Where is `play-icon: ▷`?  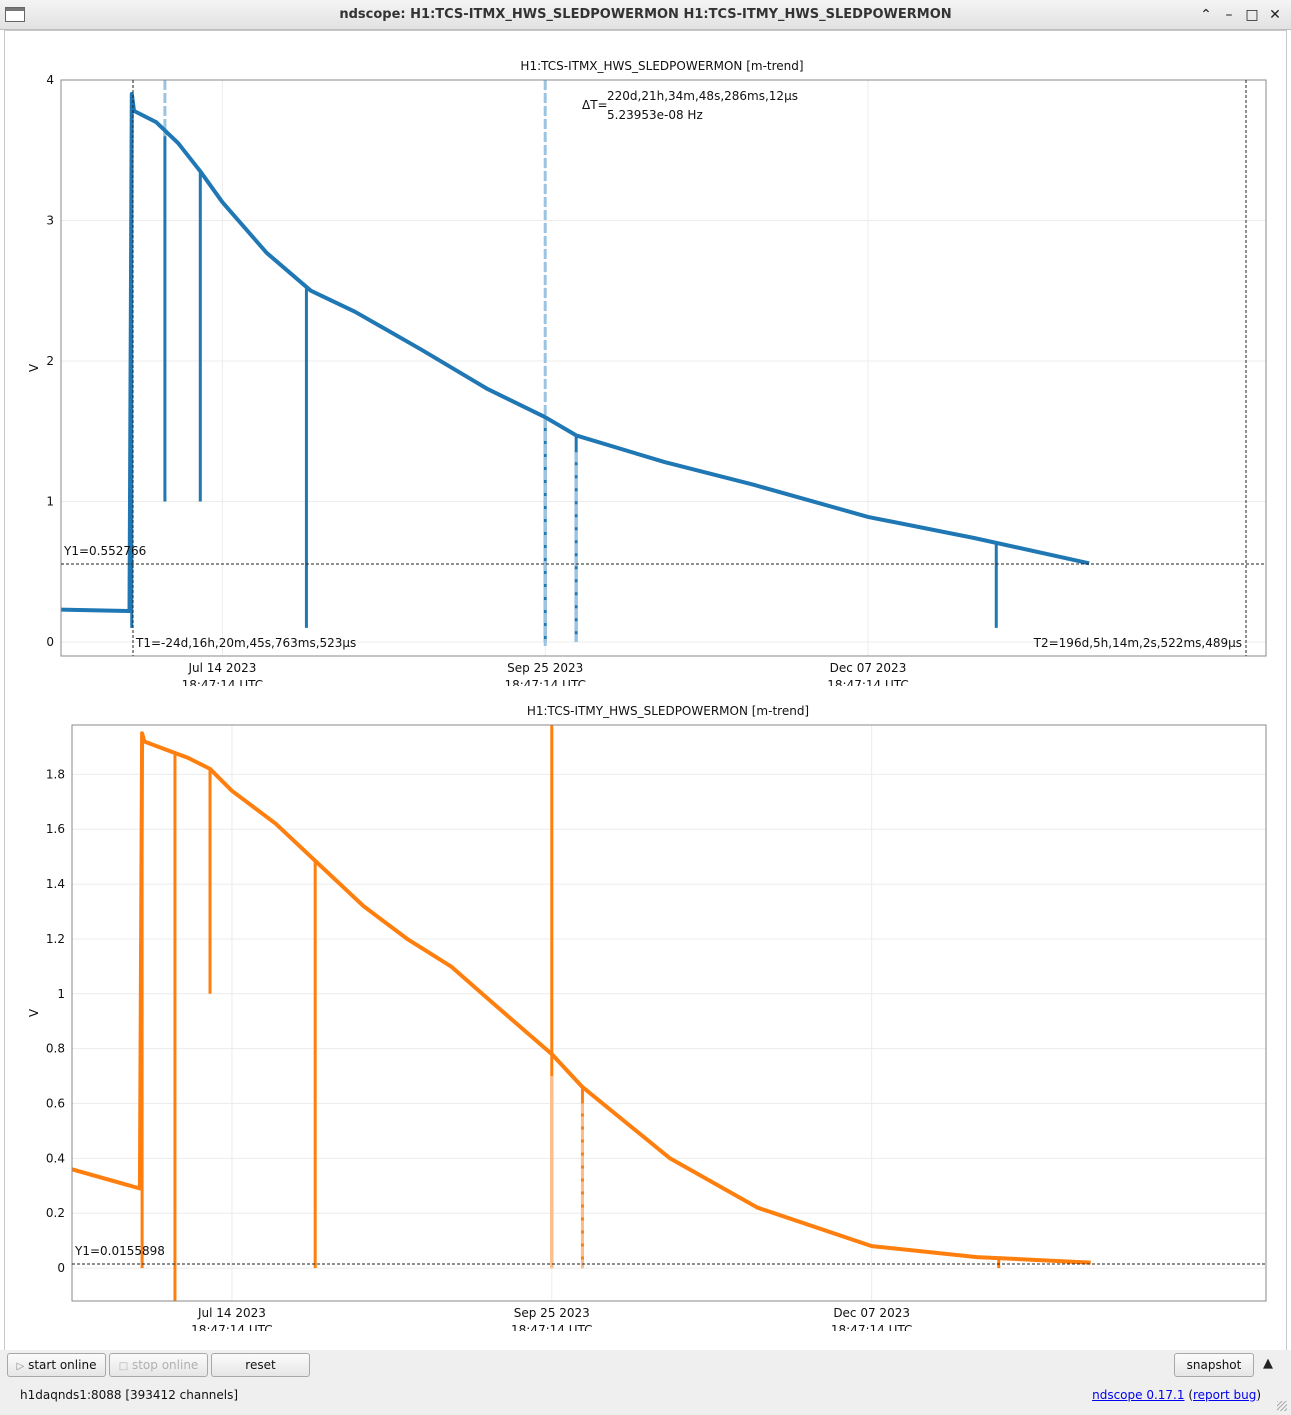 play-icon: ▷ is located at coordinates (20, 1366).